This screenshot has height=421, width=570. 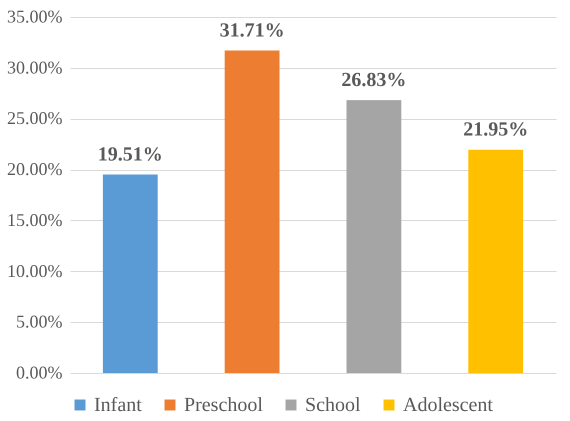 What do you see at coordinates (34, 67) in the screenshot?
I see `y-tick-label: 30.00%` at bounding box center [34, 67].